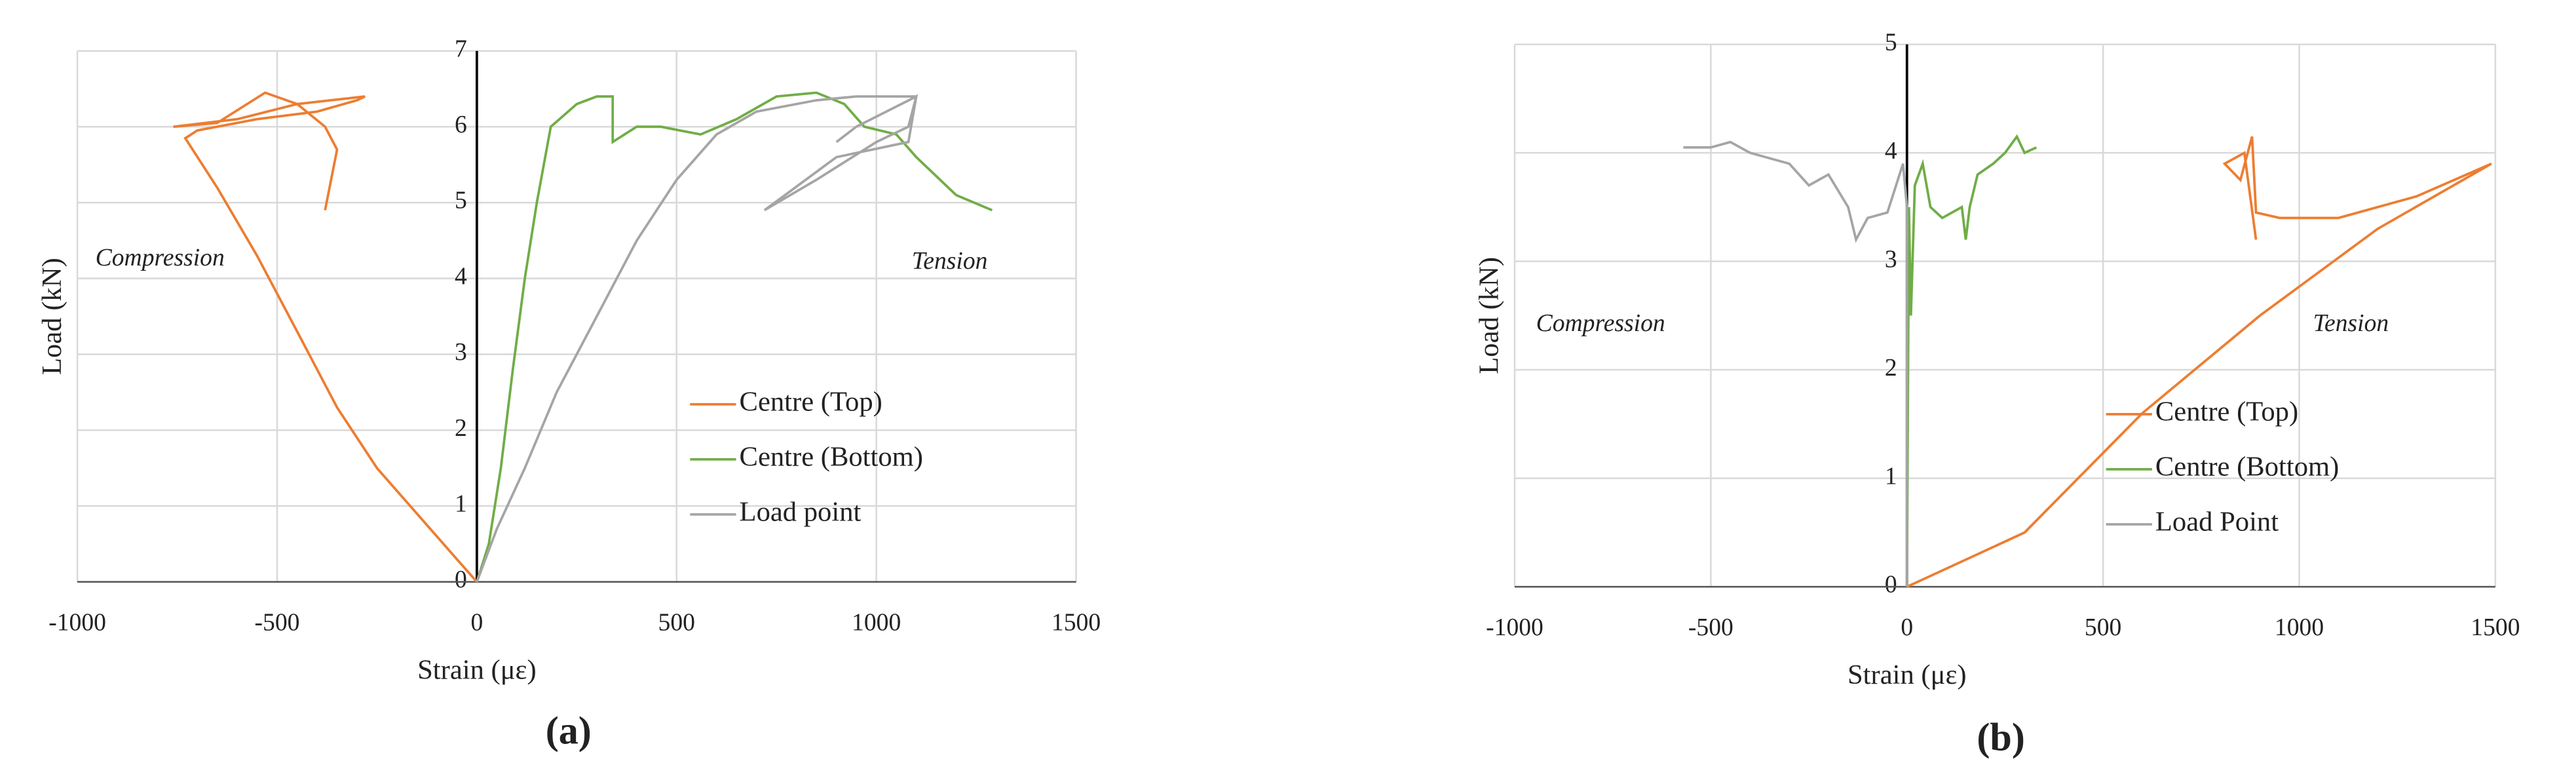 The height and width of the screenshot is (784, 2576). Describe the element at coordinates (461, 124) in the screenshot. I see `y-tick-label: 6` at that location.